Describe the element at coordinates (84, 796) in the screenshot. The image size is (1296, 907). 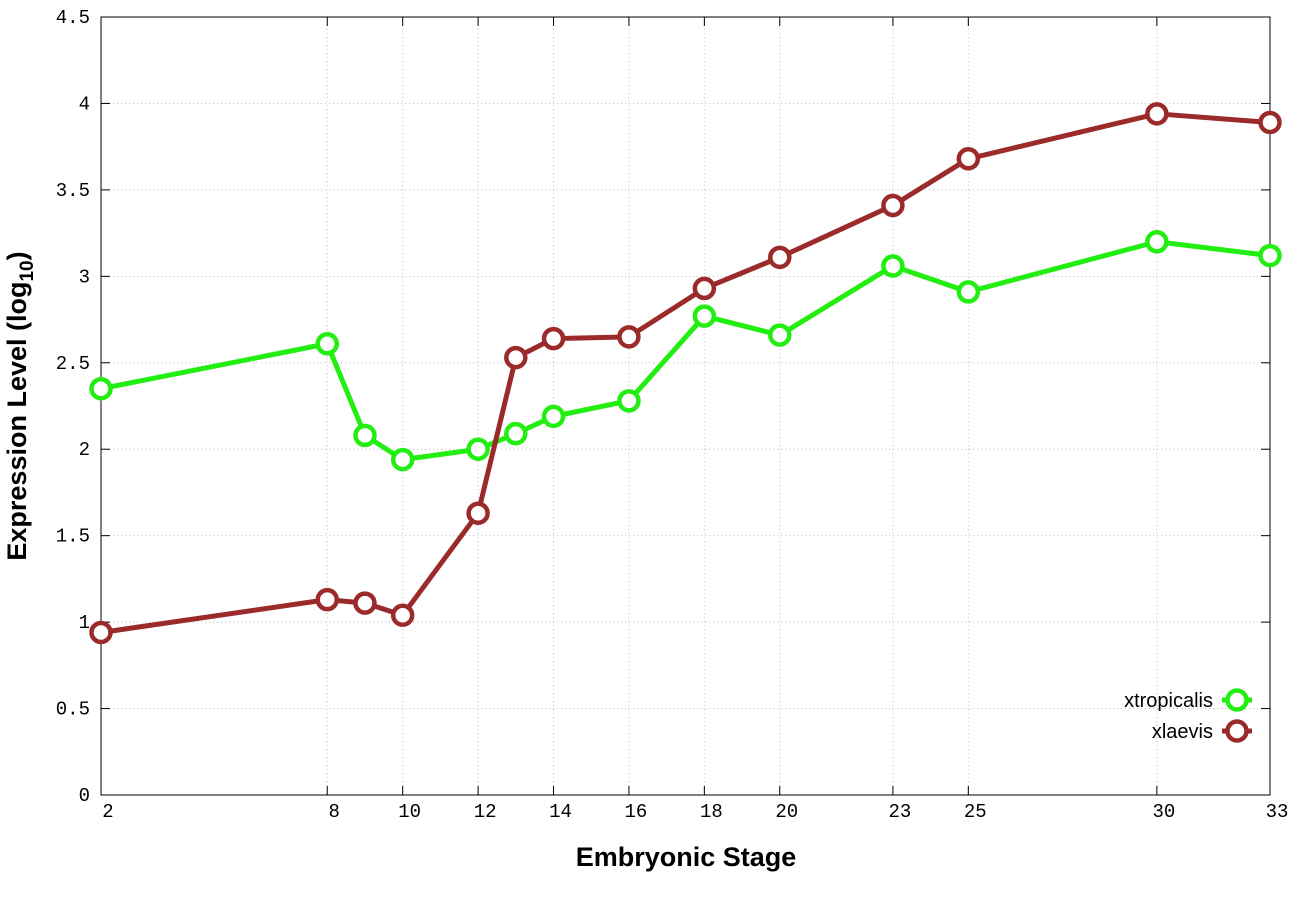
I see `y-tick-label: 0` at that location.